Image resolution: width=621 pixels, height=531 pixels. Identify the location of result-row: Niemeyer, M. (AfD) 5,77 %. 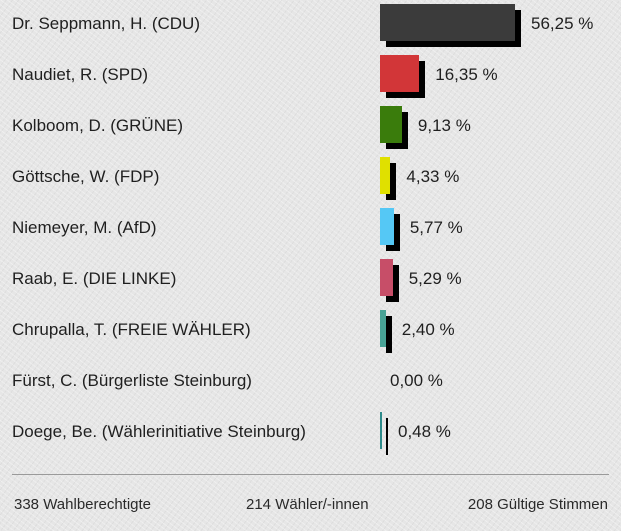
(310, 229).